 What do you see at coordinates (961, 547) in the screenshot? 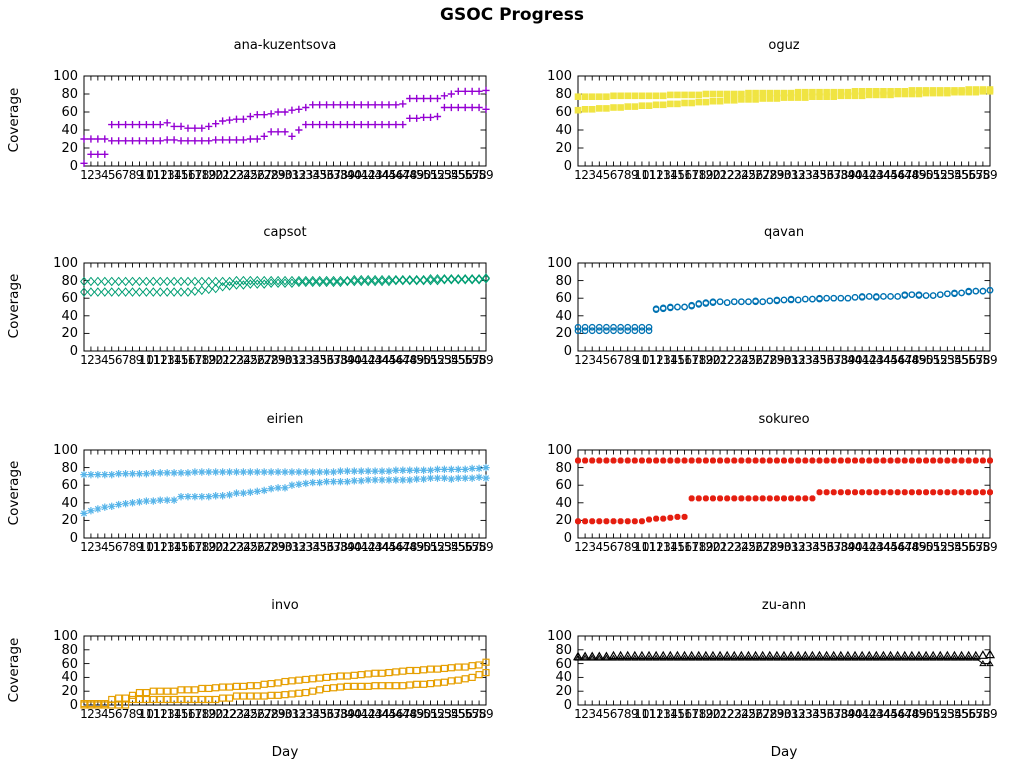
I see `x-tick-label: 55` at bounding box center [961, 547].